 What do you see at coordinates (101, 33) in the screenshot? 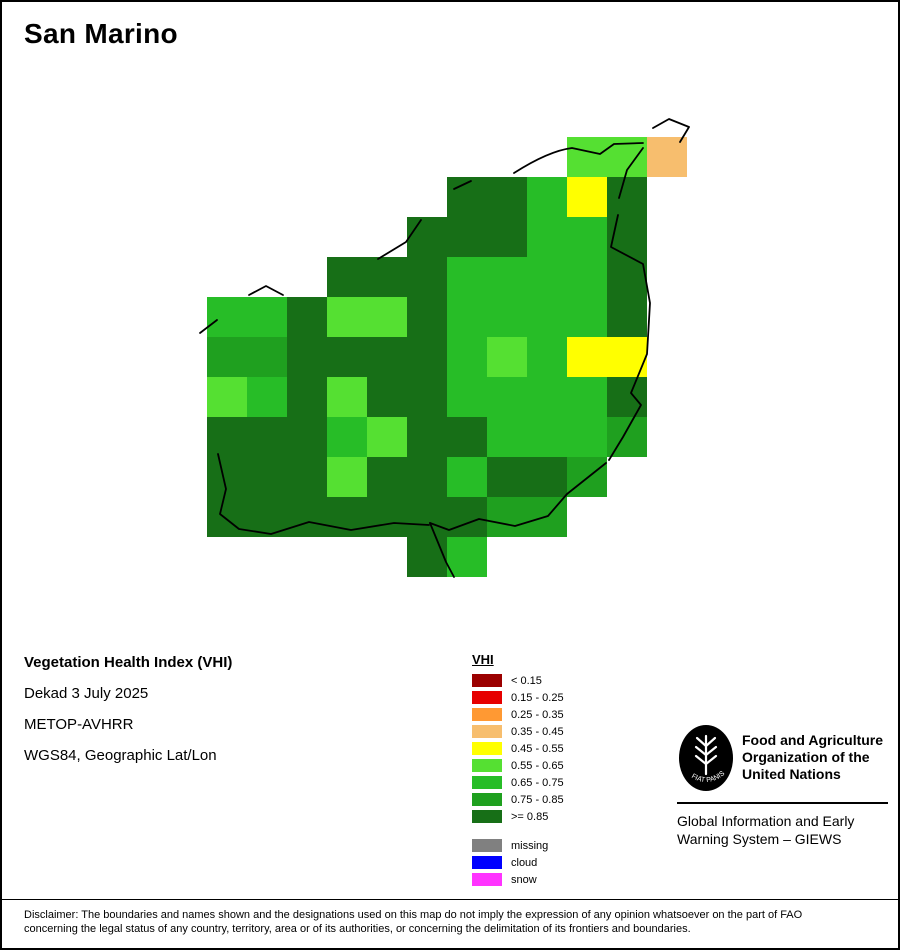
I see `page-title: San Marino` at bounding box center [101, 33].